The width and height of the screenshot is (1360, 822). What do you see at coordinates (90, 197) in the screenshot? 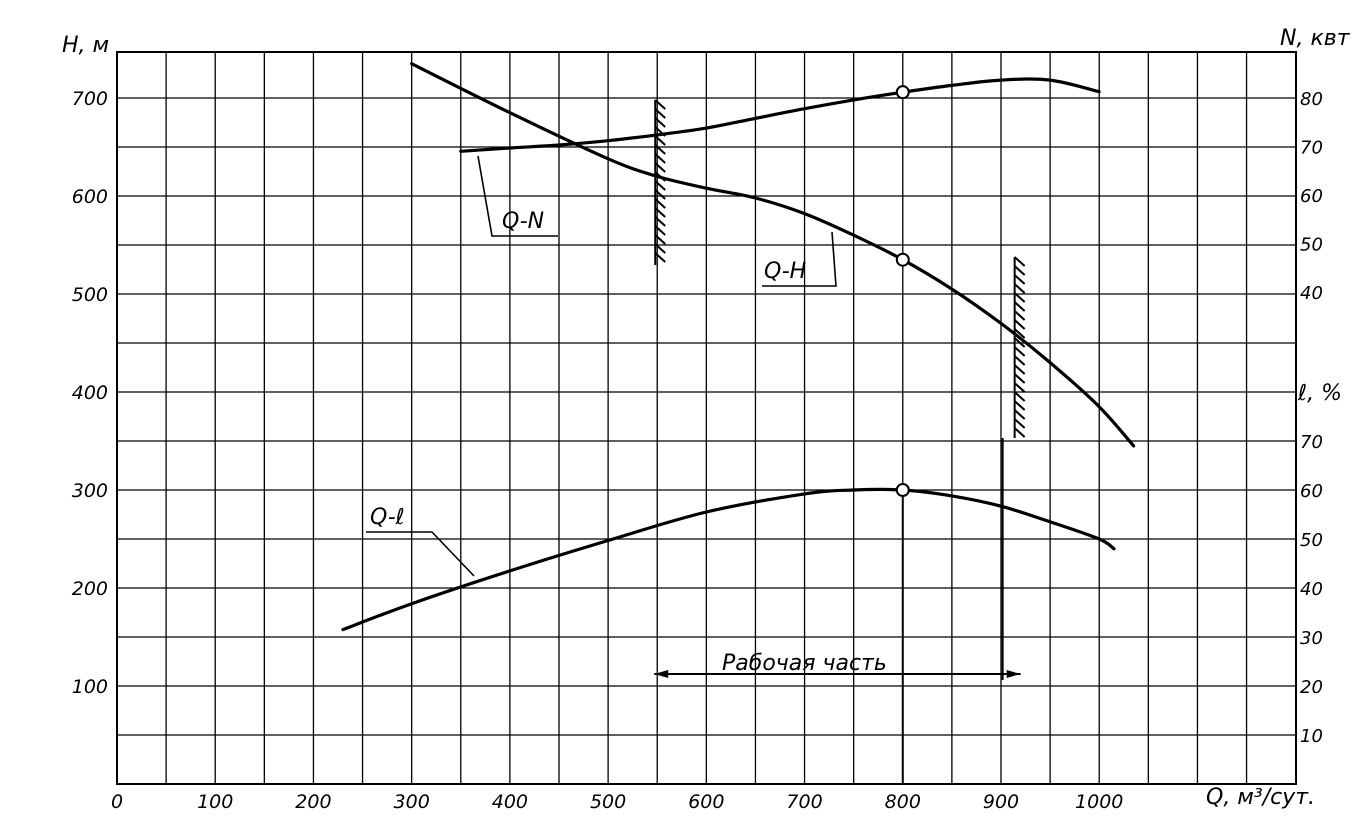
I see `y-tick-label: 600` at bounding box center [90, 197].